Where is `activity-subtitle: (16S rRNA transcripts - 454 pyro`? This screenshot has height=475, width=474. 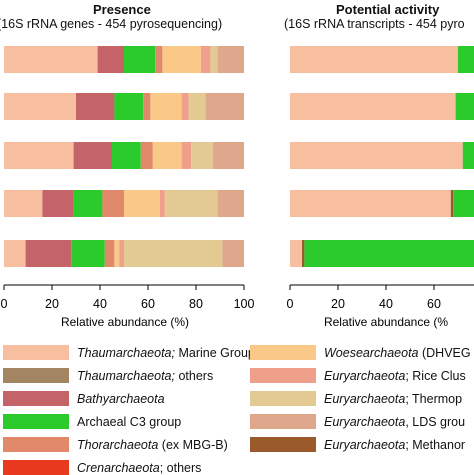
activity-subtitle: (16S rRNA transcripts - 454 pyro is located at coordinates (374, 24).